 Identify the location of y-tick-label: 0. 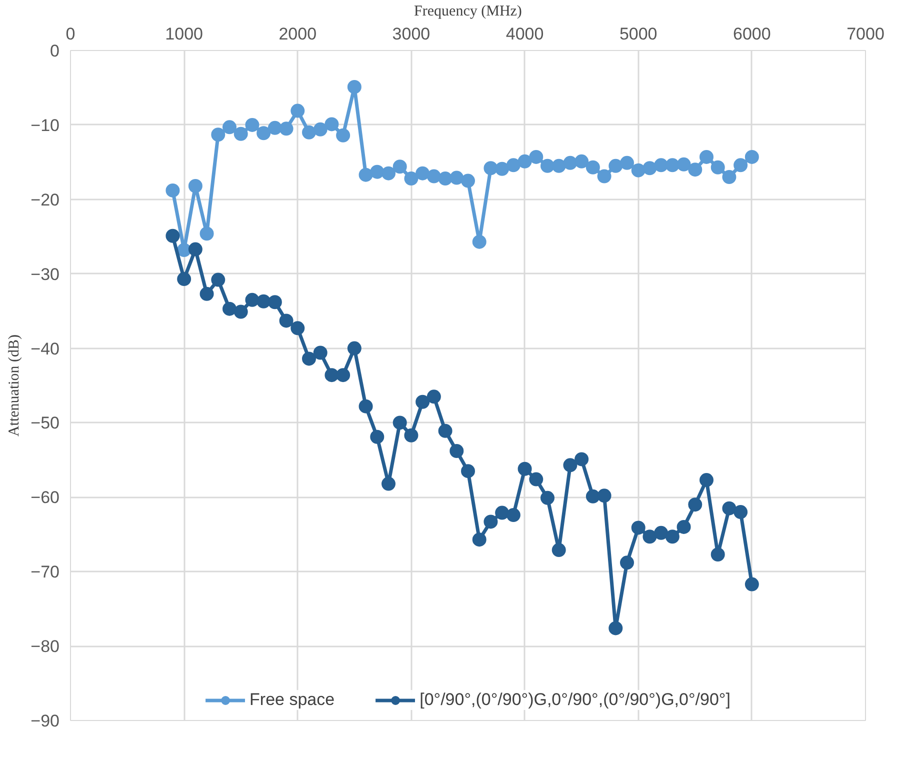
(55, 51).